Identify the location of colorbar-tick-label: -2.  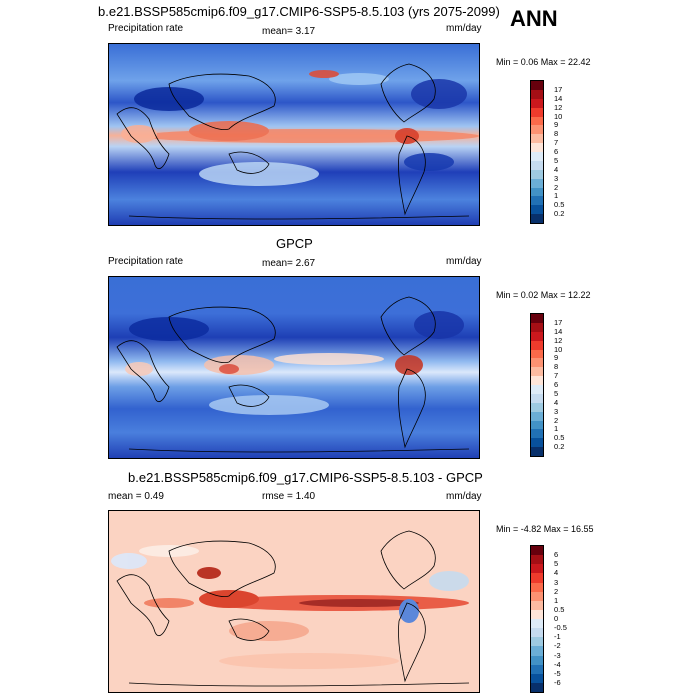
(557, 646).